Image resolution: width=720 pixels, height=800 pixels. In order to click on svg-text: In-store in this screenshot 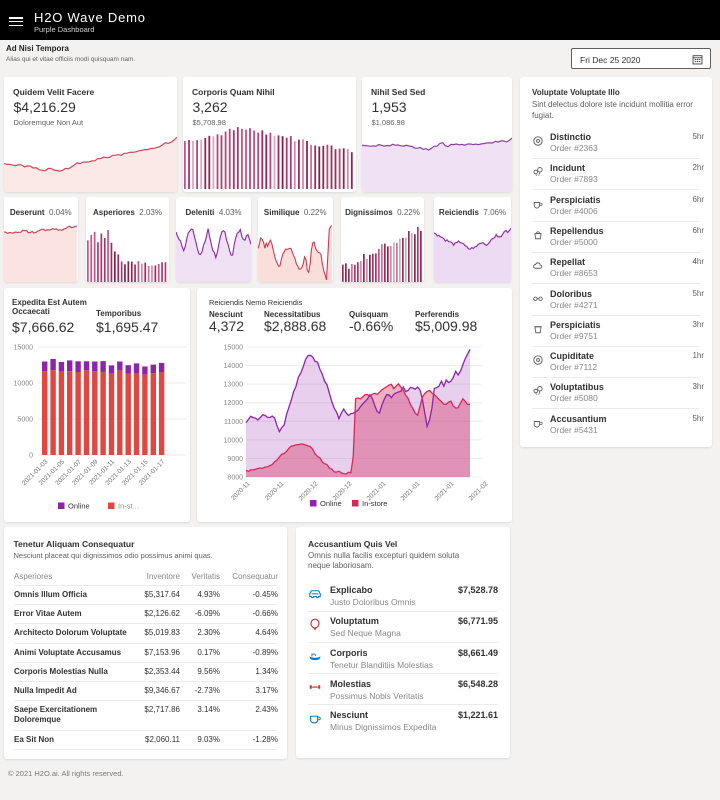, I will do `click(374, 503)`.